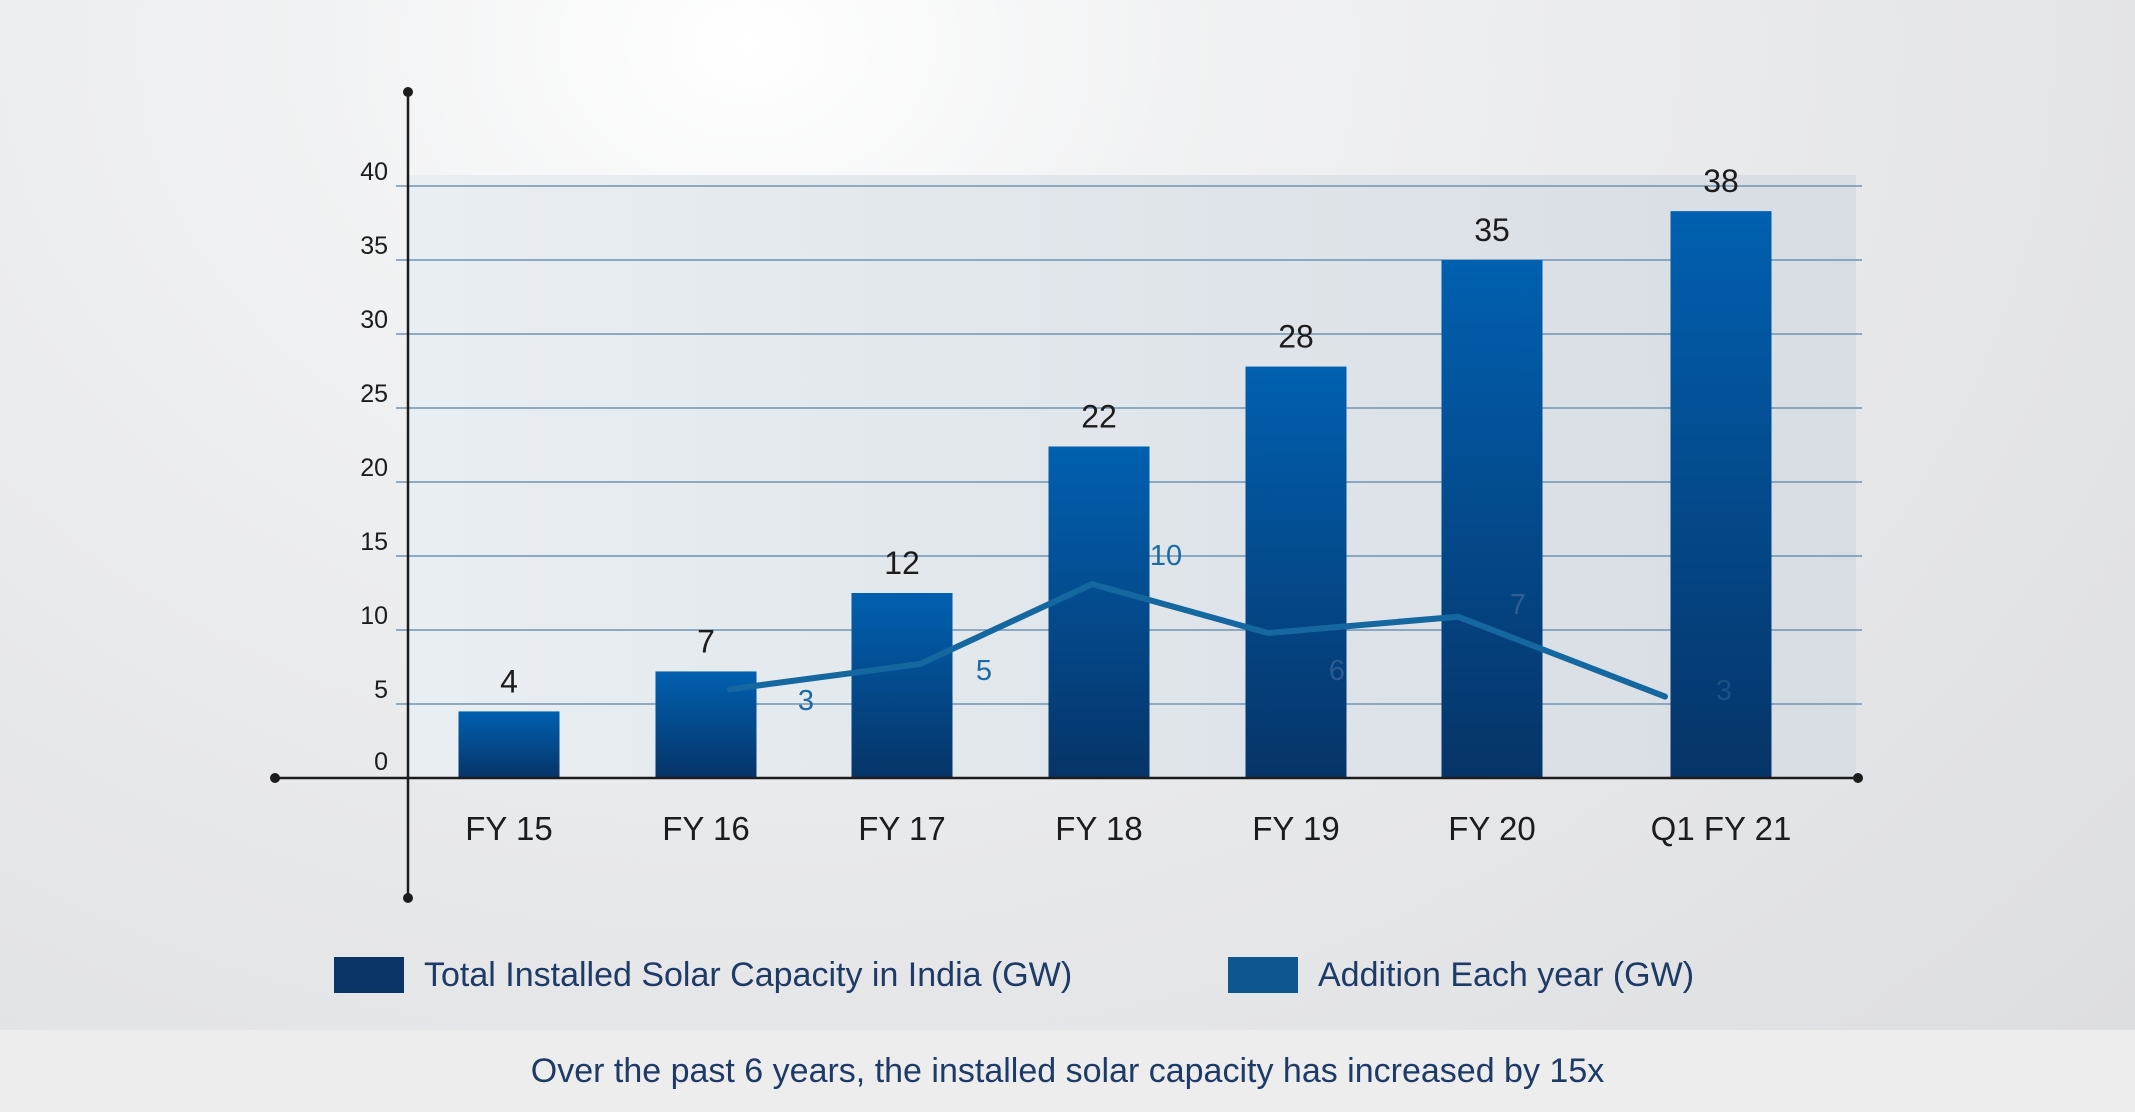 Image resolution: width=2135 pixels, height=1112 pixels. What do you see at coordinates (374, 246) in the screenshot?
I see `y-tick-label-35: 35` at bounding box center [374, 246].